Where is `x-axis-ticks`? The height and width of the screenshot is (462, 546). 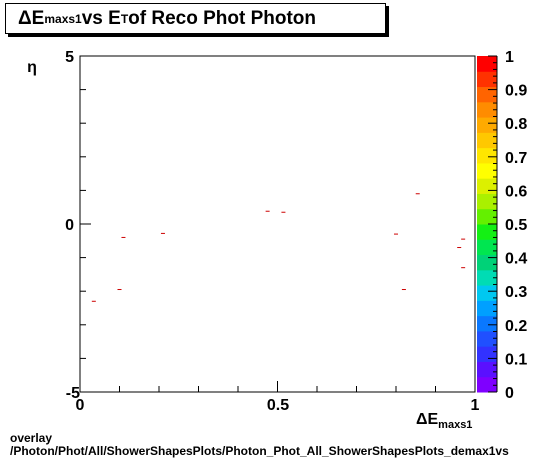 x-axis-ticks is located at coordinates (277, 386).